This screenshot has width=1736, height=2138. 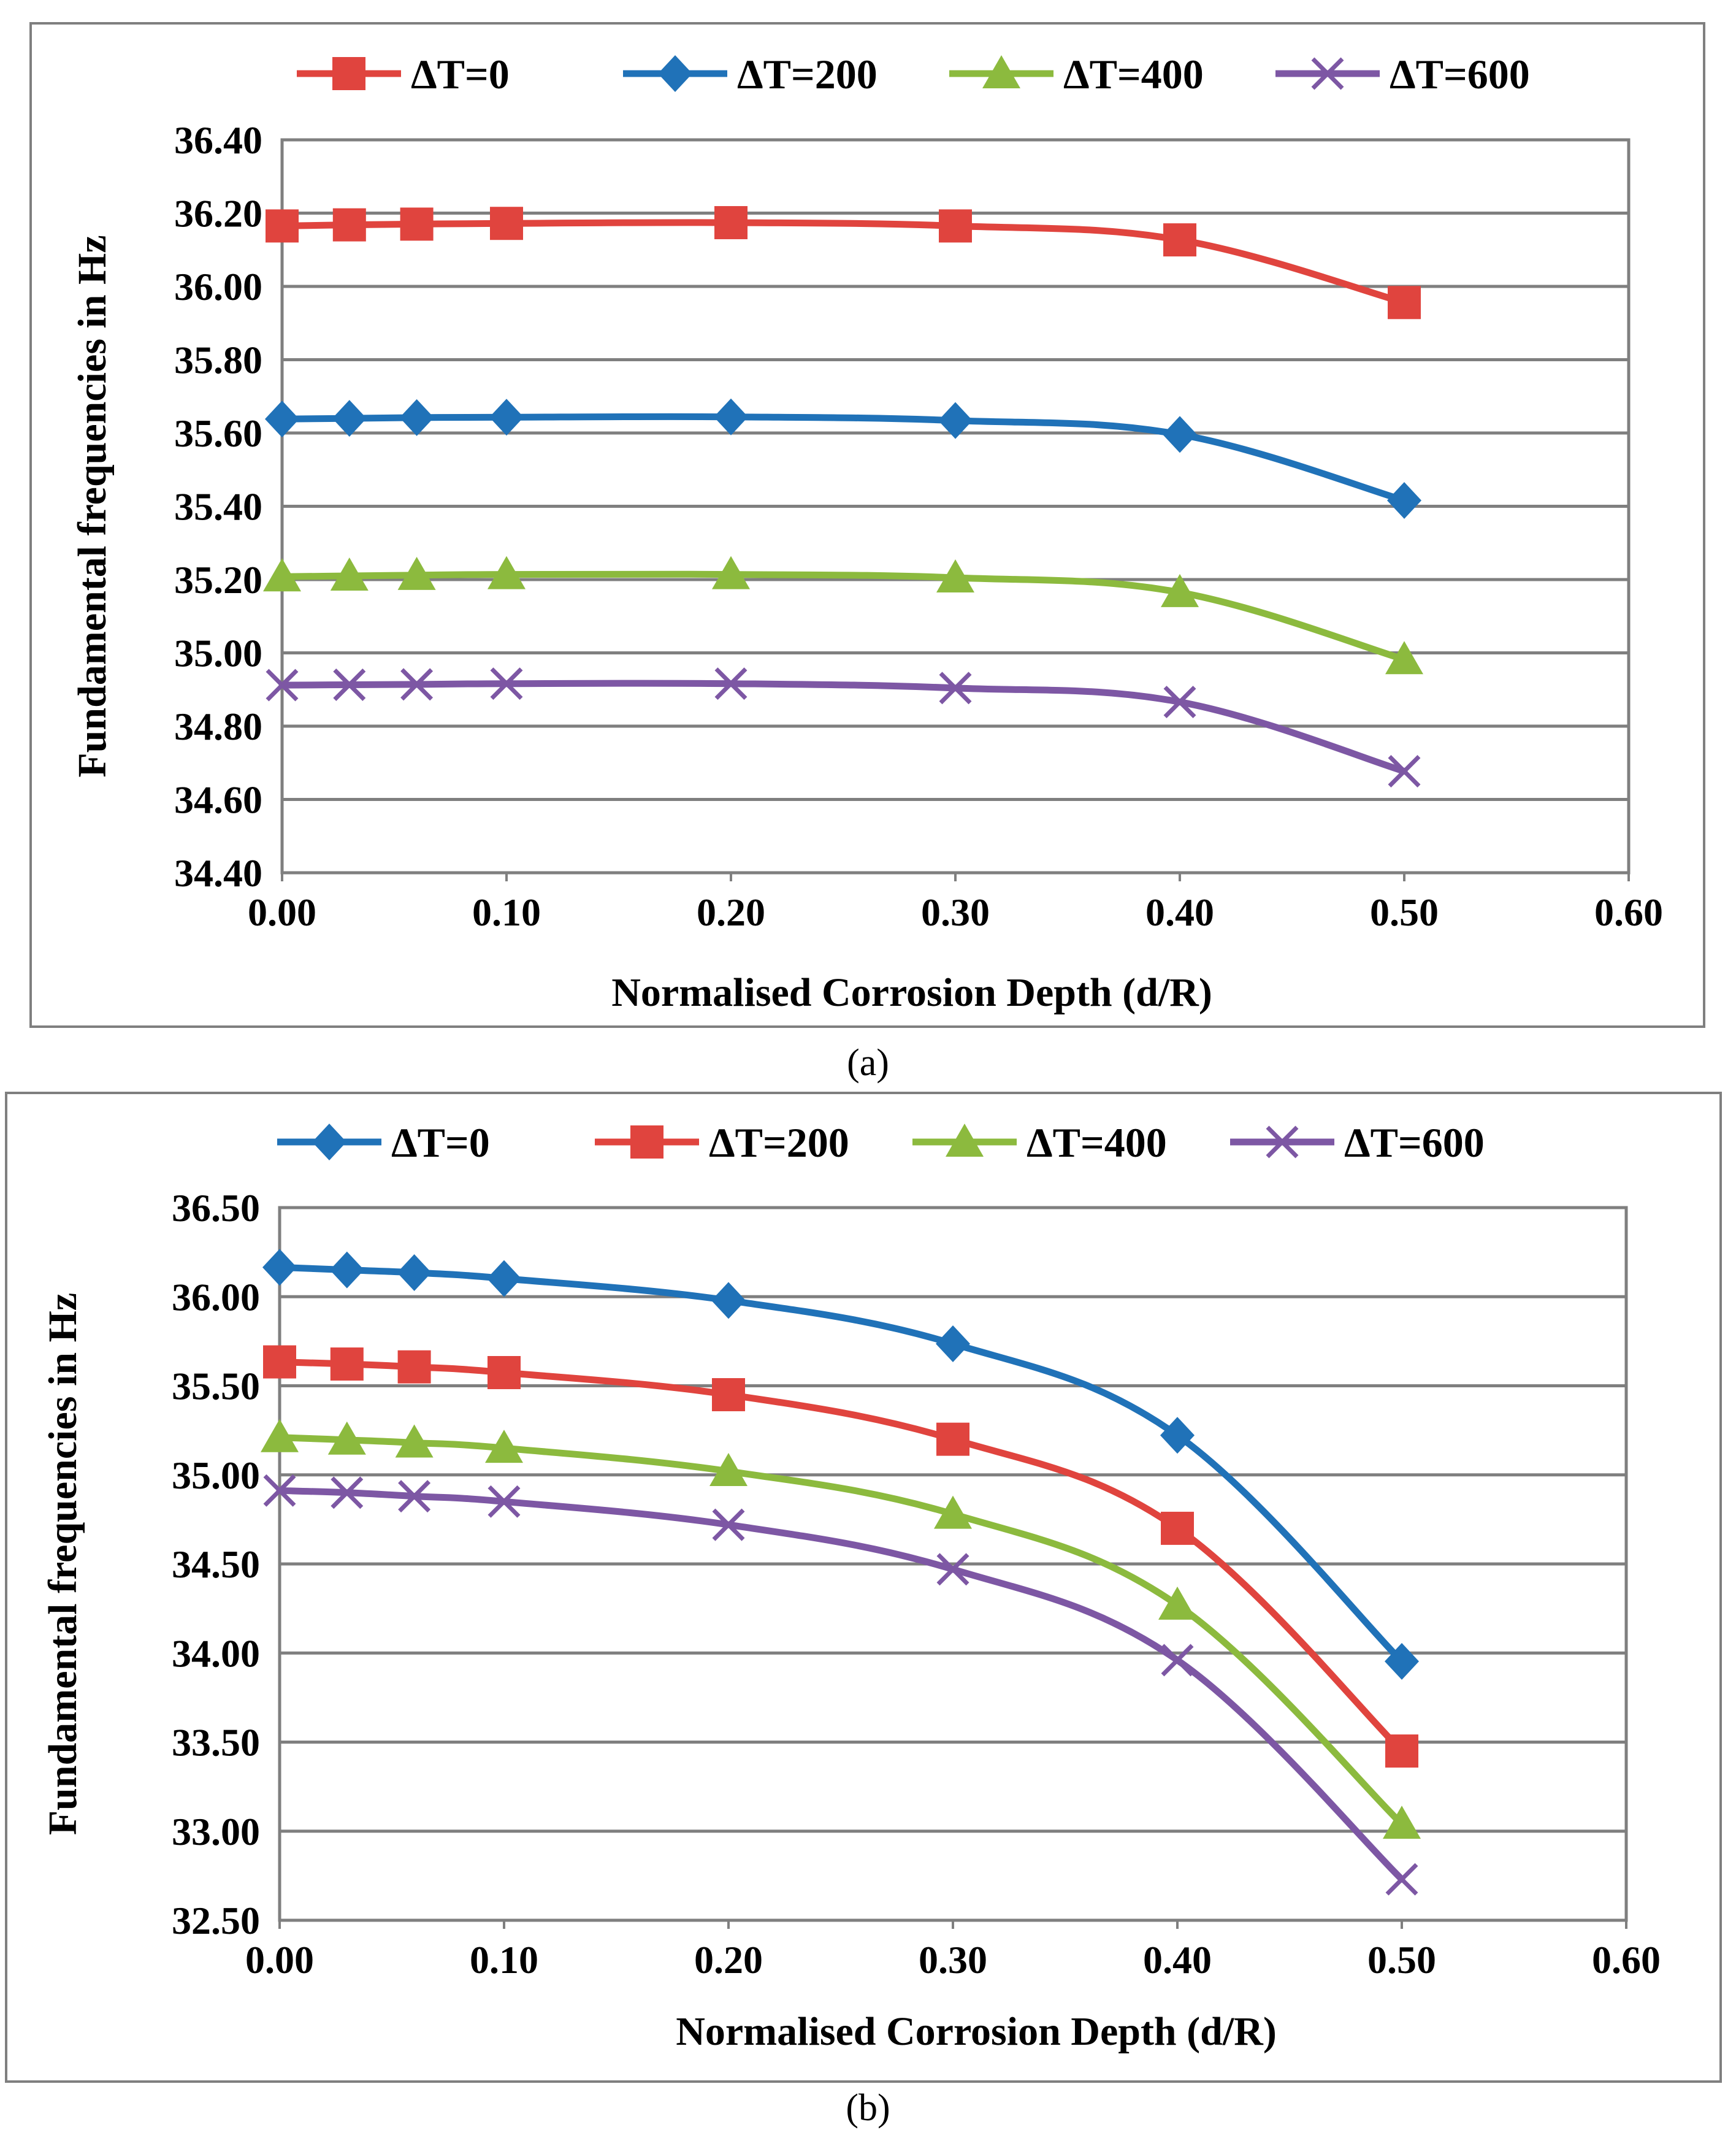 What do you see at coordinates (1404, 912) in the screenshot?
I see `x-tick-label: 0.50` at bounding box center [1404, 912].